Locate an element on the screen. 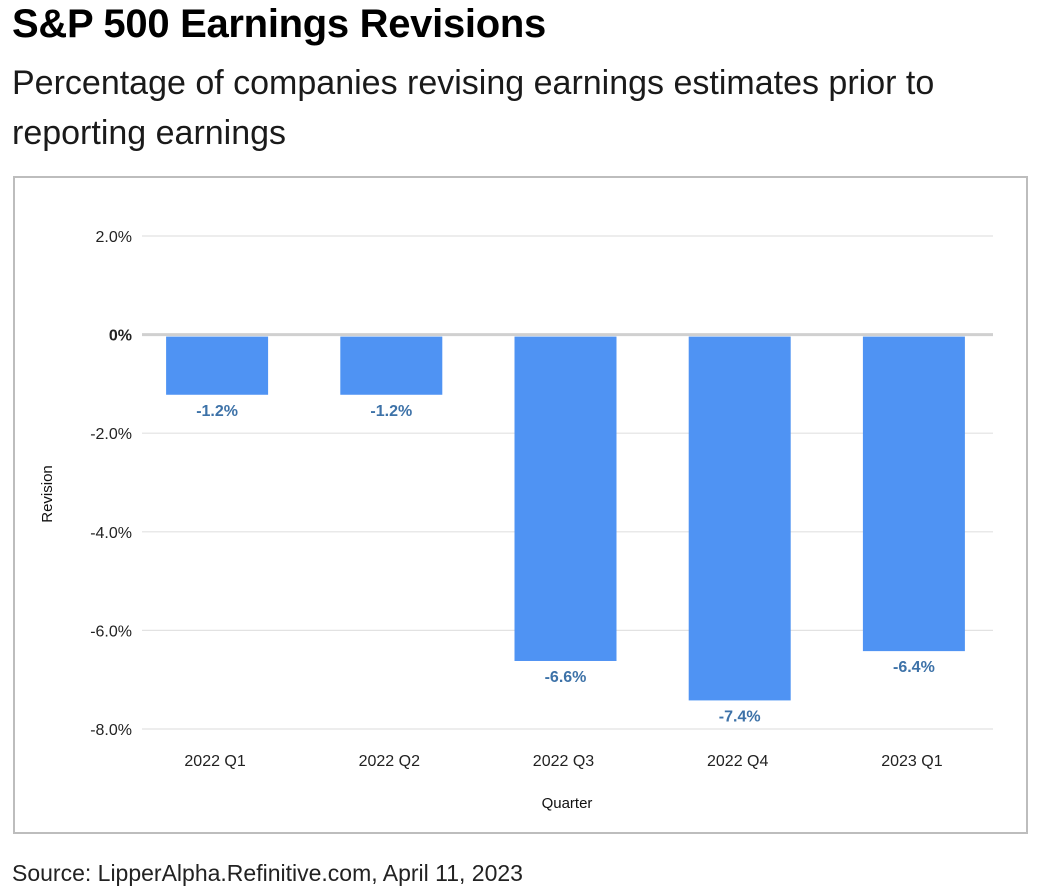 This screenshot has height=891, width=1045. y-axis-ticks: 2.0% 0% -2.0% -4.0% -6.0% -8.0% is located at coordinates (111, 484).